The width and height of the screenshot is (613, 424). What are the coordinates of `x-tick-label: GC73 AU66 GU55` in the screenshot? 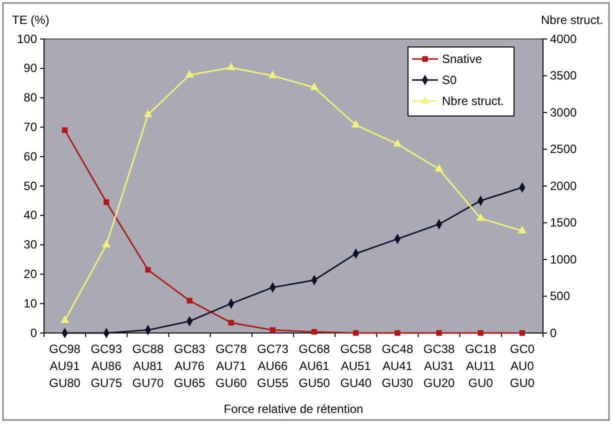 It's located at (273, 366).